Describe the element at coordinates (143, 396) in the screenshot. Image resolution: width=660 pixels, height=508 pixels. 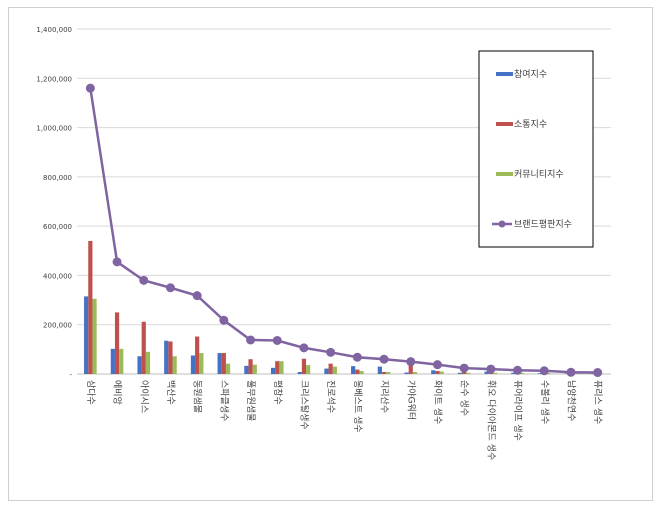
I see `x-tick-label: 아이시스` at that location.